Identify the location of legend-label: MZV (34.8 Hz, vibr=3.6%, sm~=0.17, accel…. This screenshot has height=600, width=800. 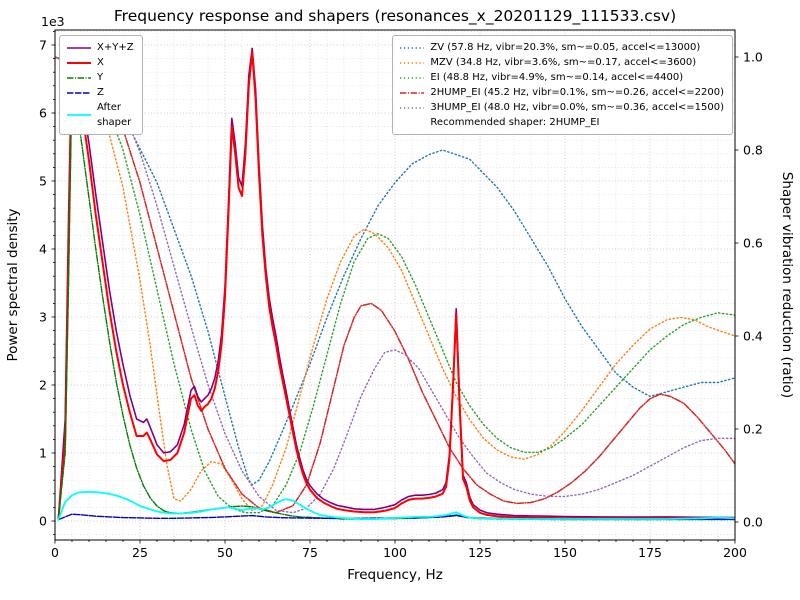
(563, 62).